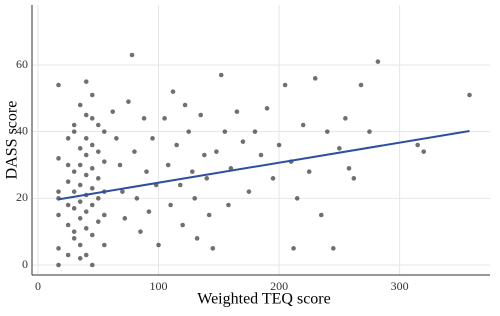 The height and width of the screenshot is (316, 500). What do you see at coordinates (159, 286) in the screenshot?
I see `x-tick-label: 100` at bounding box center [159, 286].